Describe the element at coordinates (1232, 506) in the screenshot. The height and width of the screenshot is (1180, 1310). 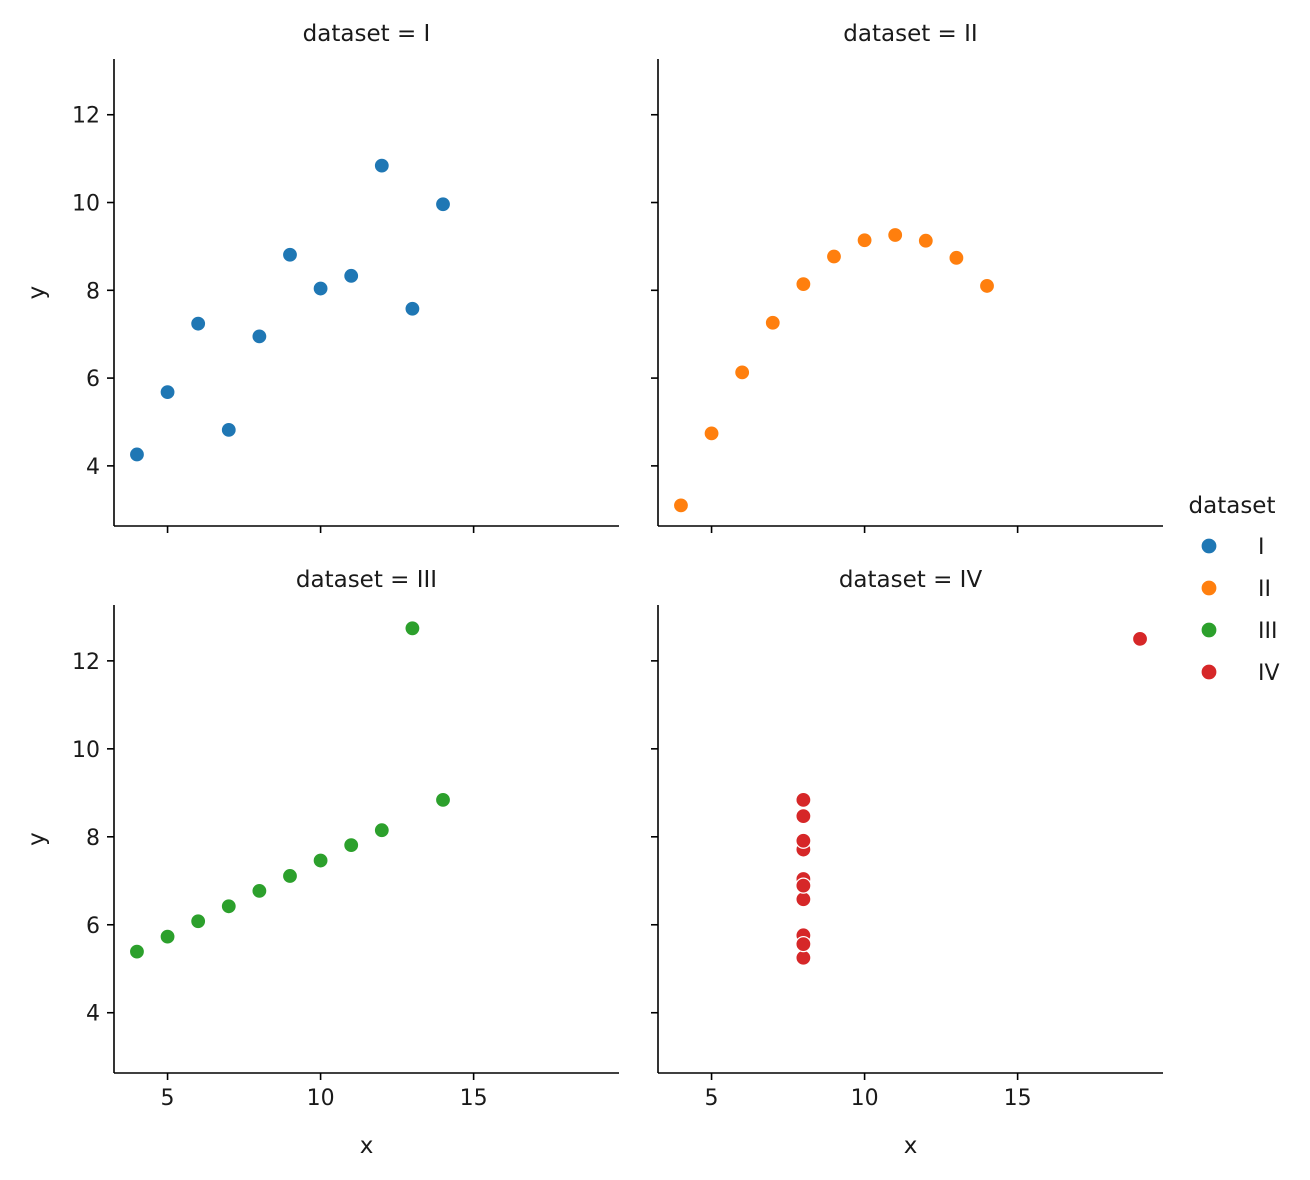
I see `legend-title: dataset` at that location.